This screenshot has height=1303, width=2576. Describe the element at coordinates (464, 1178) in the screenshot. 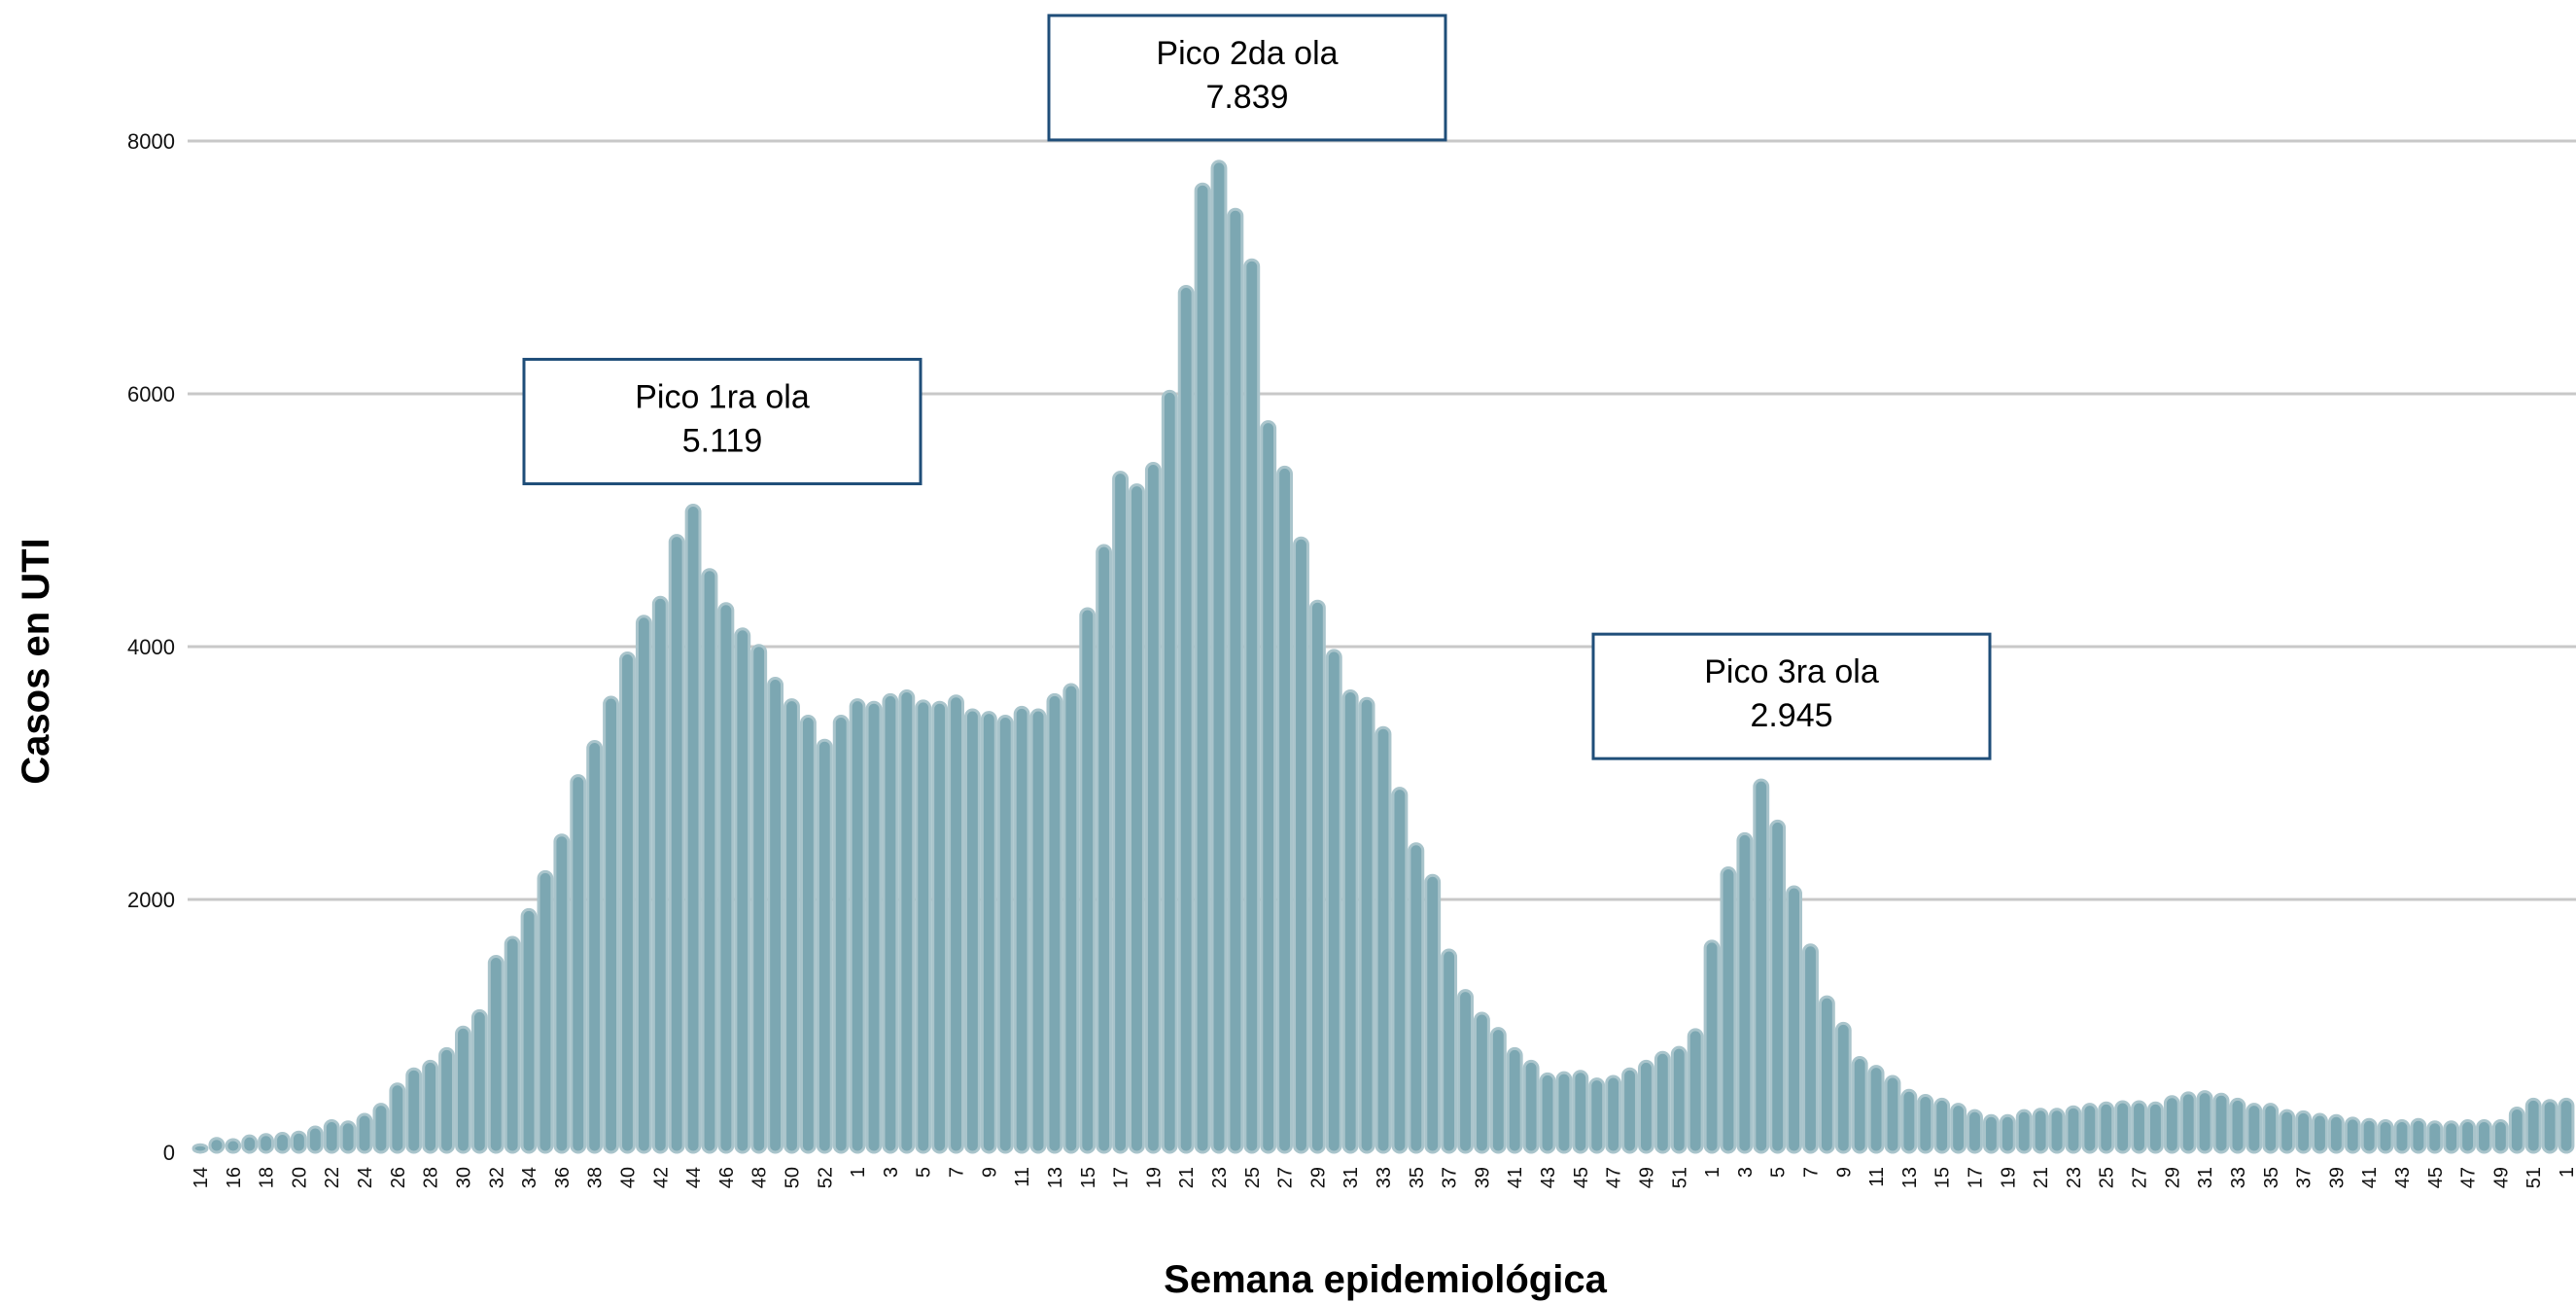

I see `x-tick-label: 30` at that location.